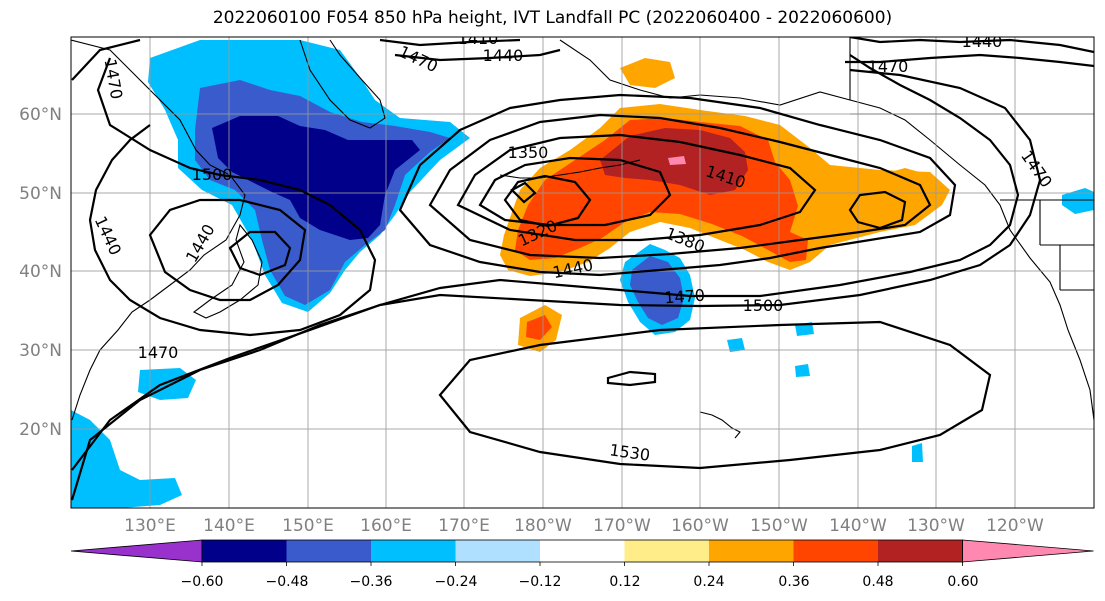  I want to click on warm-region-south-core, so click(539, 327).